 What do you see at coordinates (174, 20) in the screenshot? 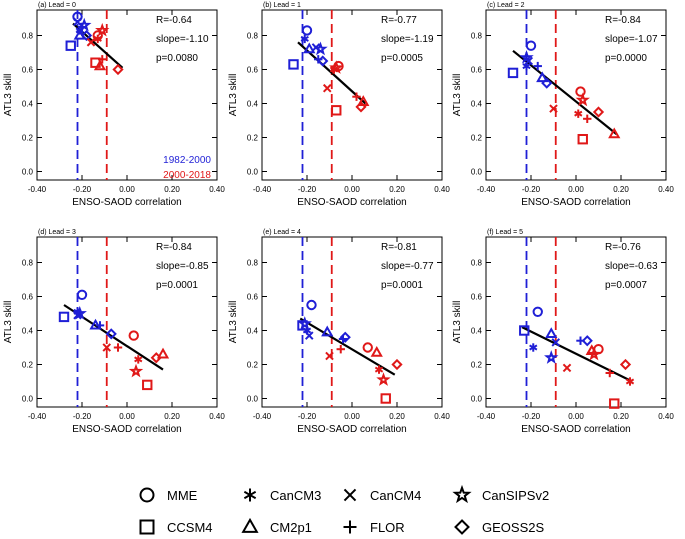
I see `stat-r: R=-0.64` at bounding box center [174, 20].